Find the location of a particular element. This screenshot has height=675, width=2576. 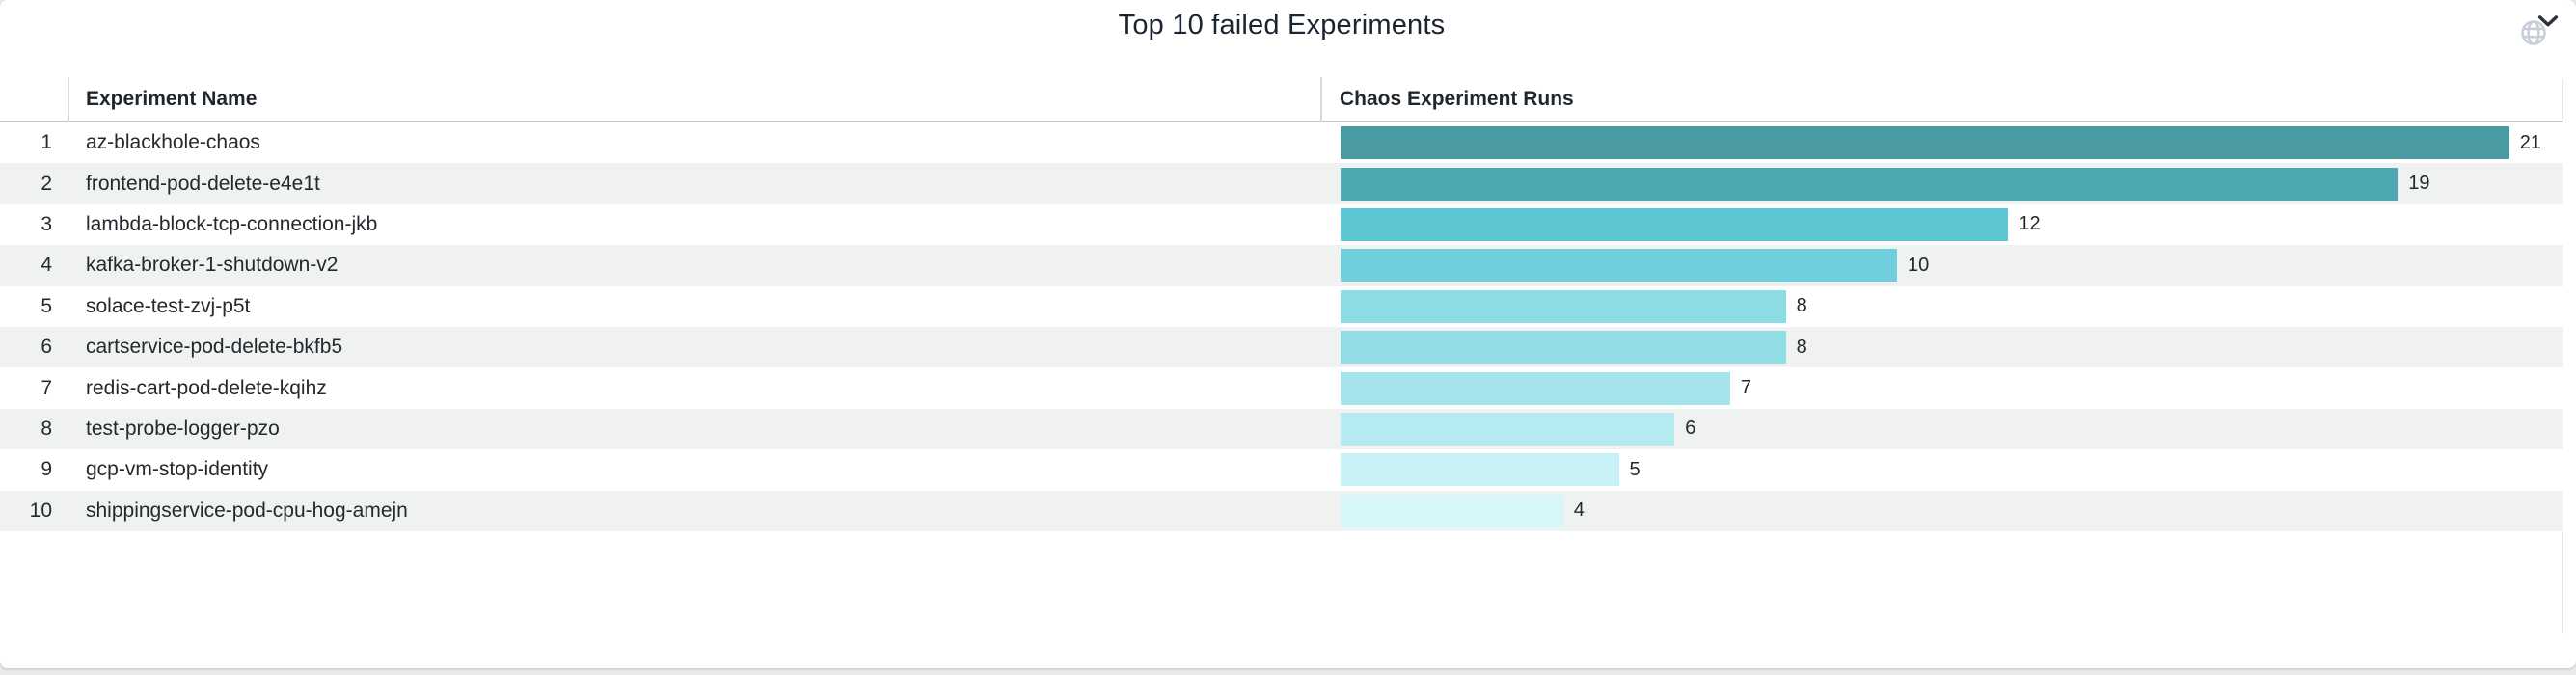

runs-value-label: 12 is located at coordinates (2030, 224).